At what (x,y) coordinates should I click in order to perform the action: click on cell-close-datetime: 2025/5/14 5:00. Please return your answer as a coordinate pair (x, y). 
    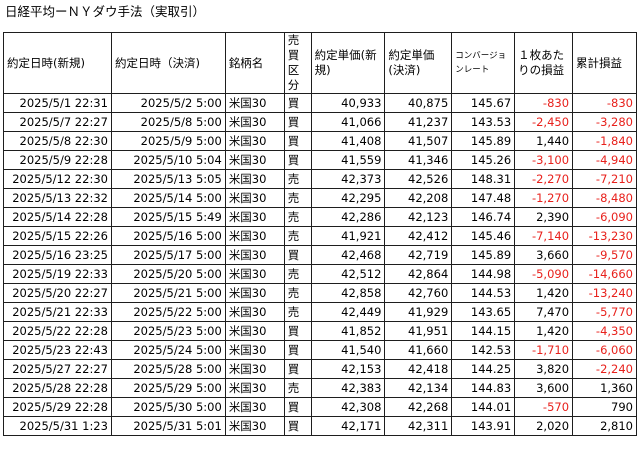
    Looking at the image, I should click on (168, 198).